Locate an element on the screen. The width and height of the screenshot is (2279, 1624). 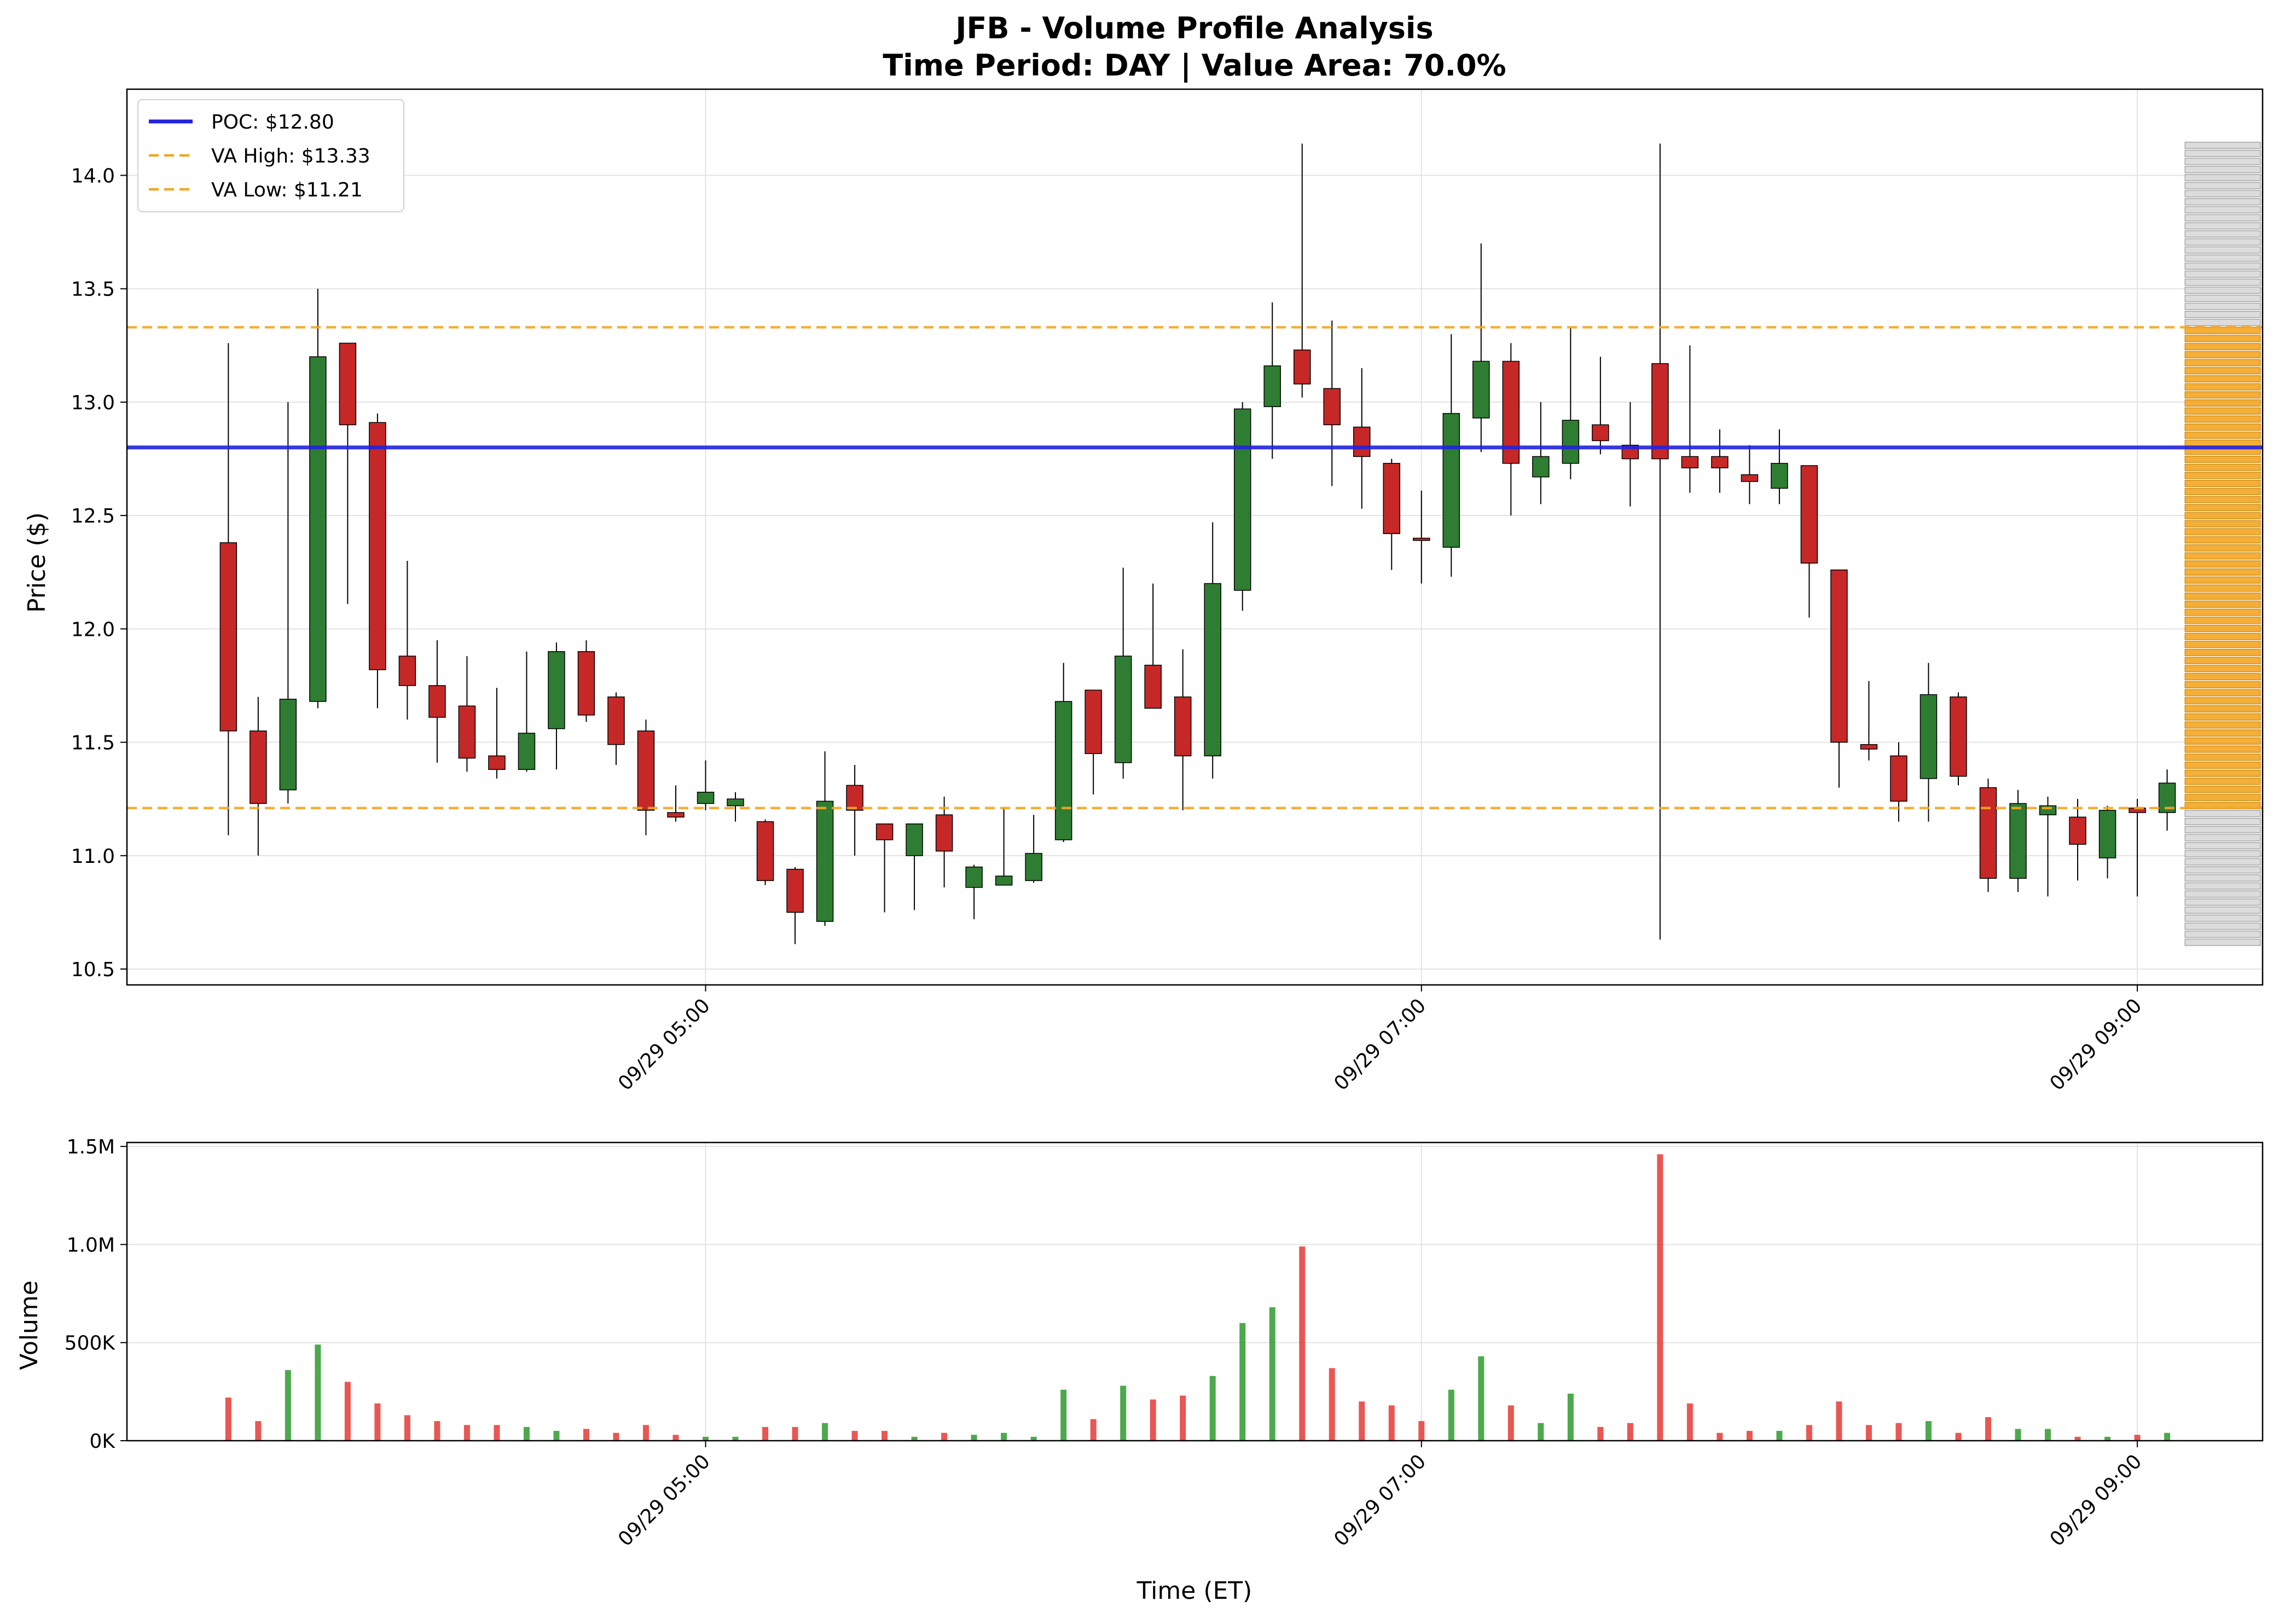
volume-axis-label: Volume is located at coordinates (29, 1325).